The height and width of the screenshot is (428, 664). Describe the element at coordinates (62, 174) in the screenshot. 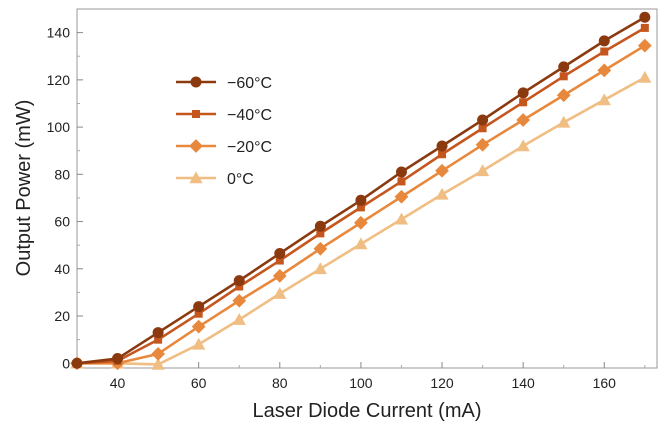

I see `y-tick-label-80: 80` at that location.